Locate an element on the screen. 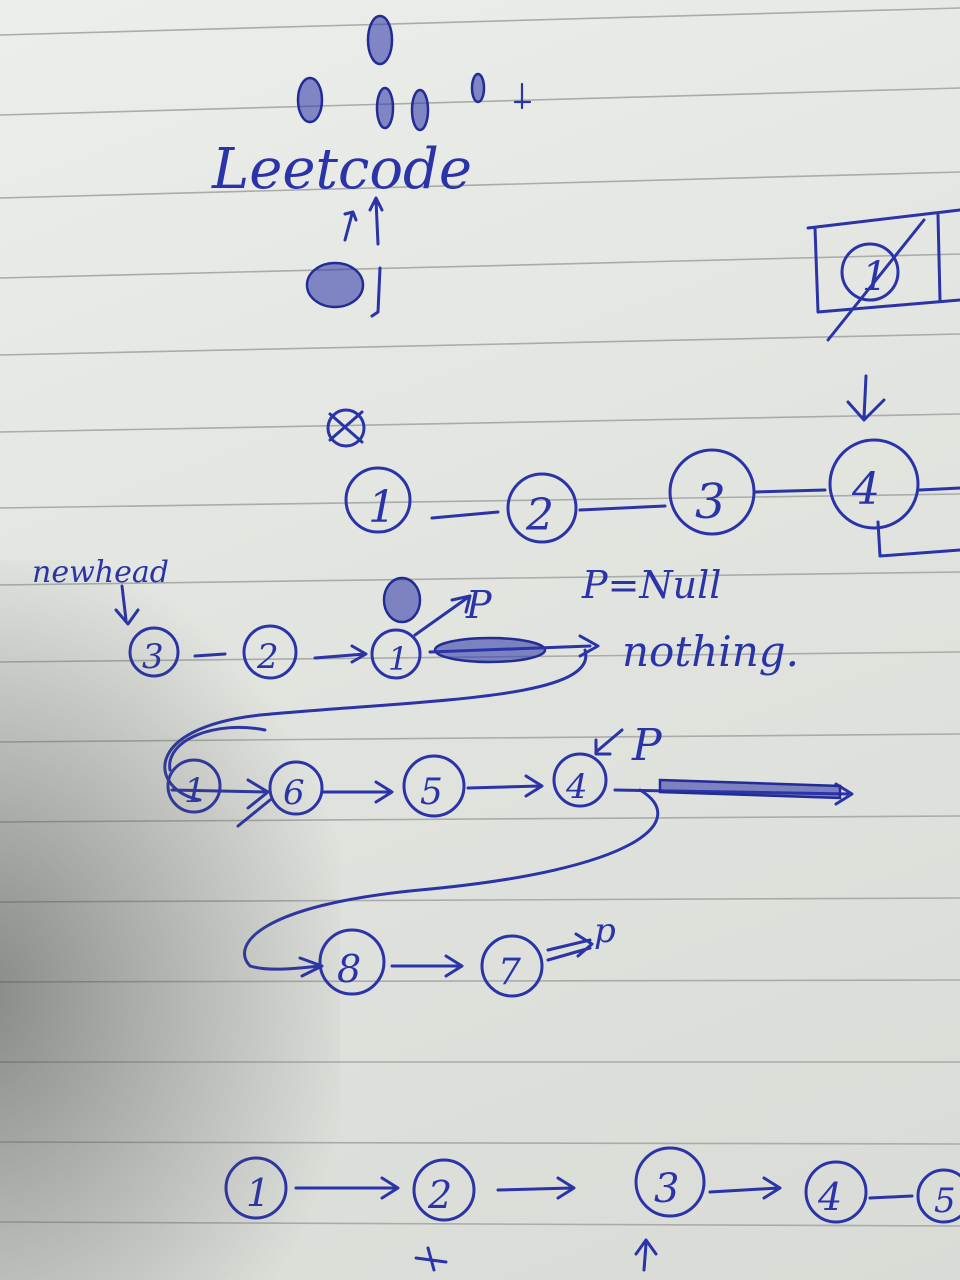  top-node-4-label: 4 is located at coordinates (865, 489).